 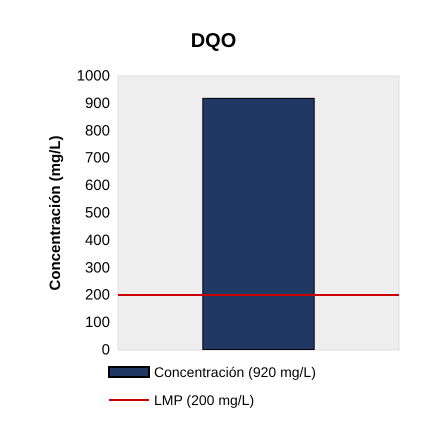 I want to click on y-tick-label: 400, so click(x=97, y=240).